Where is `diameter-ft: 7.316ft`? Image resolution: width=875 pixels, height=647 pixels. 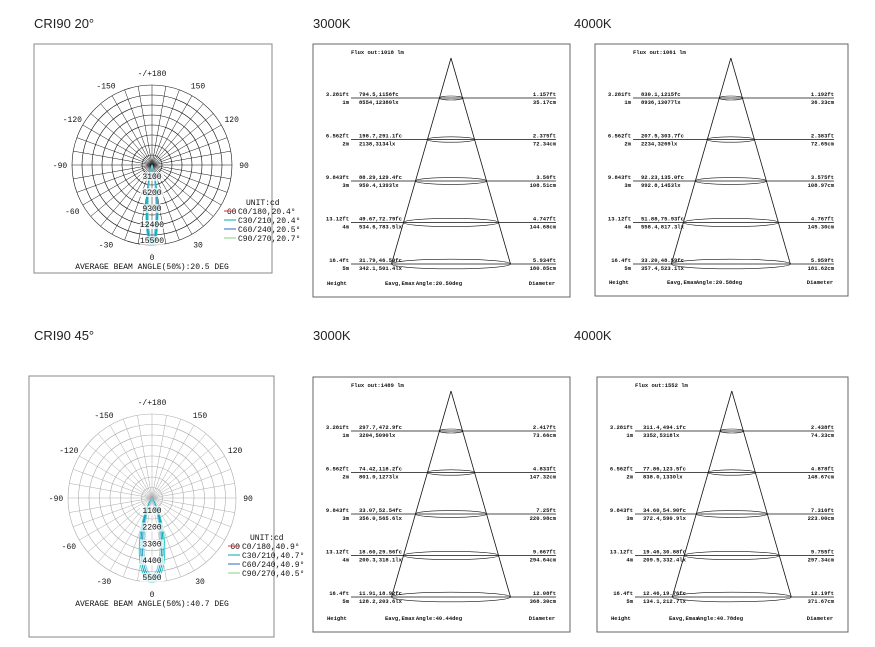
diameter-ft: 7.316ft is located at coordinates (822, 510).